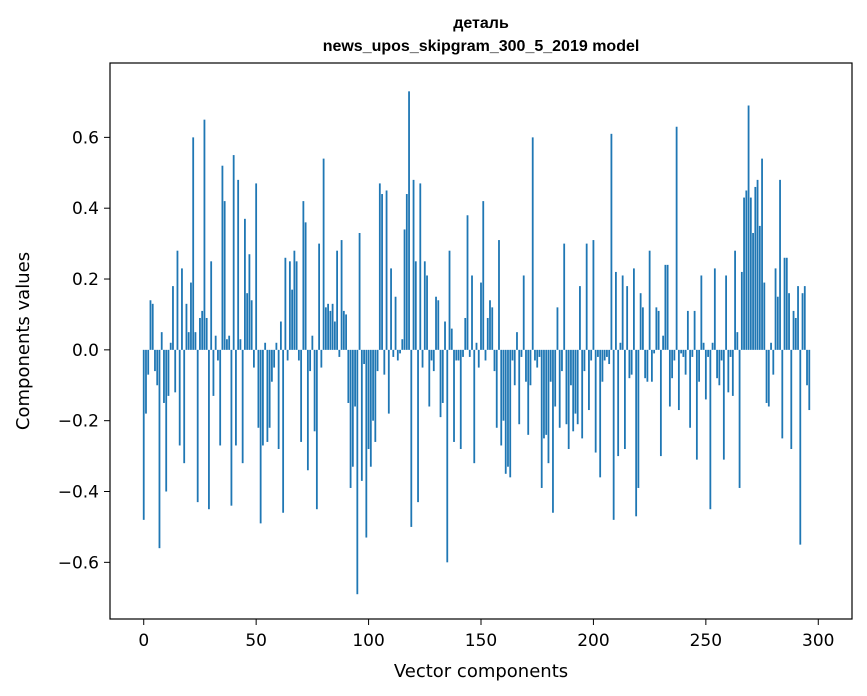 Image resolution: width=867 pixels, height=696 pixels. Describe the element at coordinates (481, 46) in the screenshot. I see `chart-title-line2: news_upos_skipgram_300_5_2019 model` at that location.